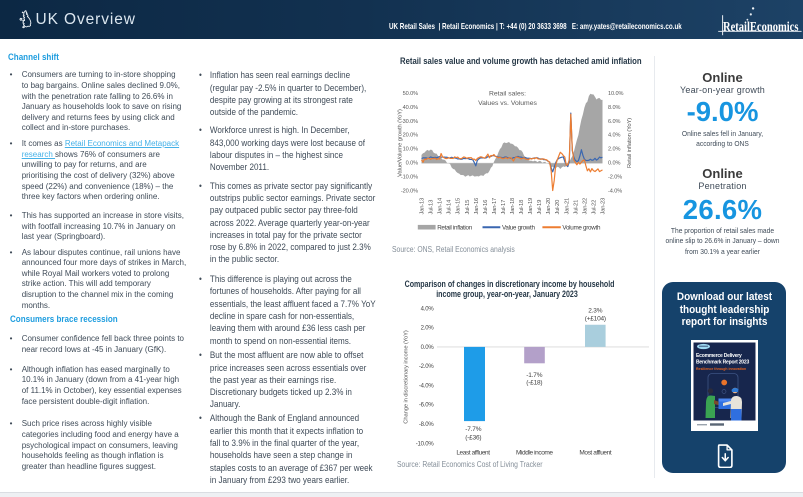 Image resolution: width=803 pixels, height=497 pixels. What do you see at coordinates (486, 207) in the screenshot?
I see `svg-text: Jul-16` at bounding box center [486, 207].